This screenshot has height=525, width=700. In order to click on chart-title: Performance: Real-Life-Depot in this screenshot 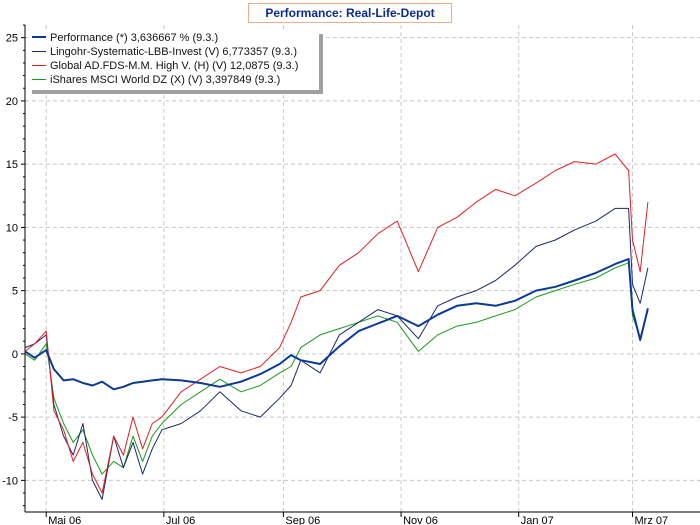, I will do `click(350, 13)`.